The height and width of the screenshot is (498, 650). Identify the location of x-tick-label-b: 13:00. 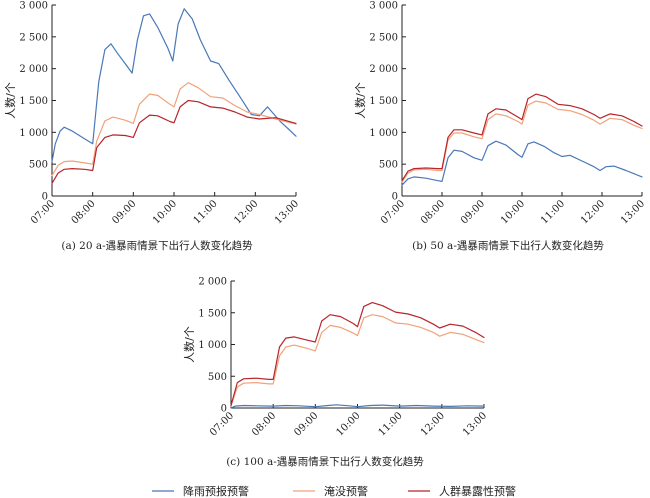
(633, 212).